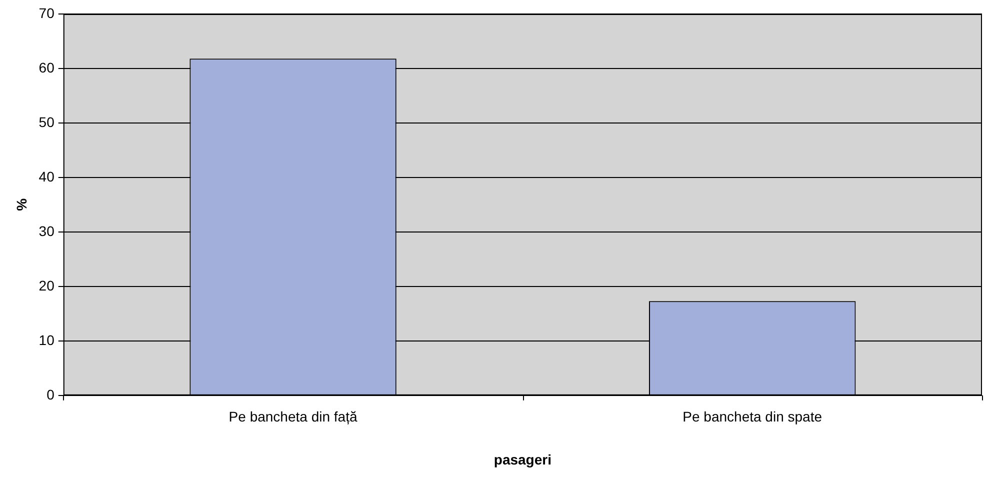  I want to click on x-tick-label: Pe bancheta din față, so click(293, 416).